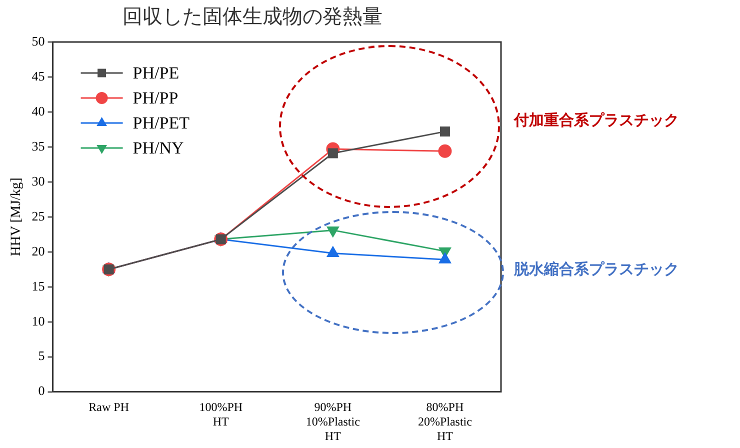 The width and height of the screenshot is (740, 448). Describe the element at coordinates (596, 120) in the screenshot. I see `text: 付加重合系プラスチック` at that location.